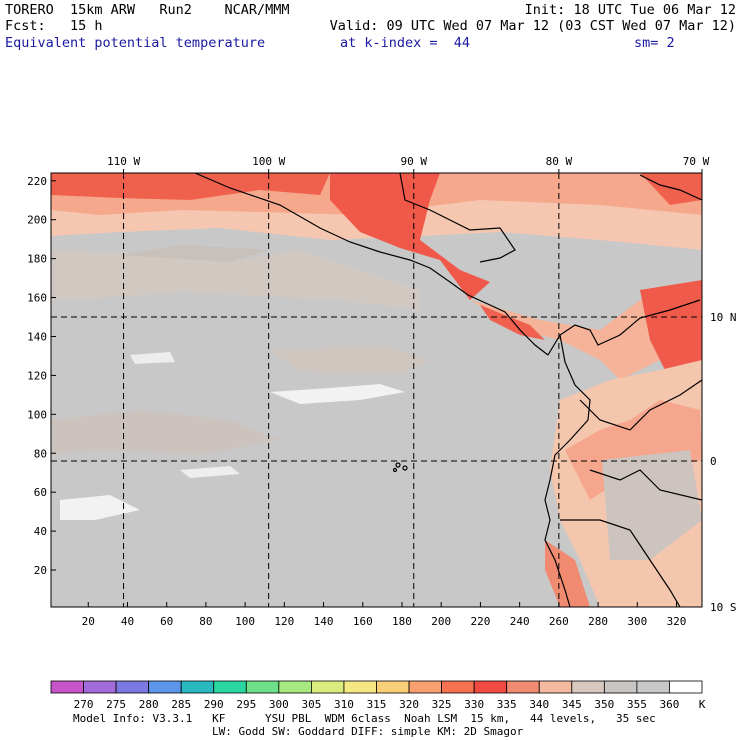  I want to click on colorbar-label: 350, so click(604, 704).